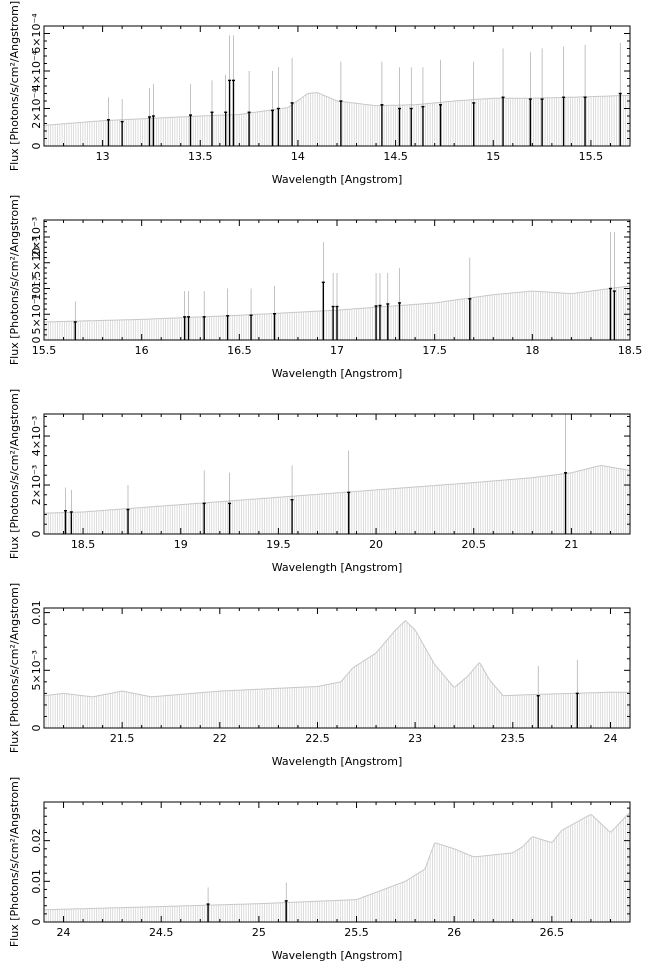  What do you see at coordinates (239, 350) in the screenshot?
I see `x-tick-label: 16.5` at bounding box center [239, 350].